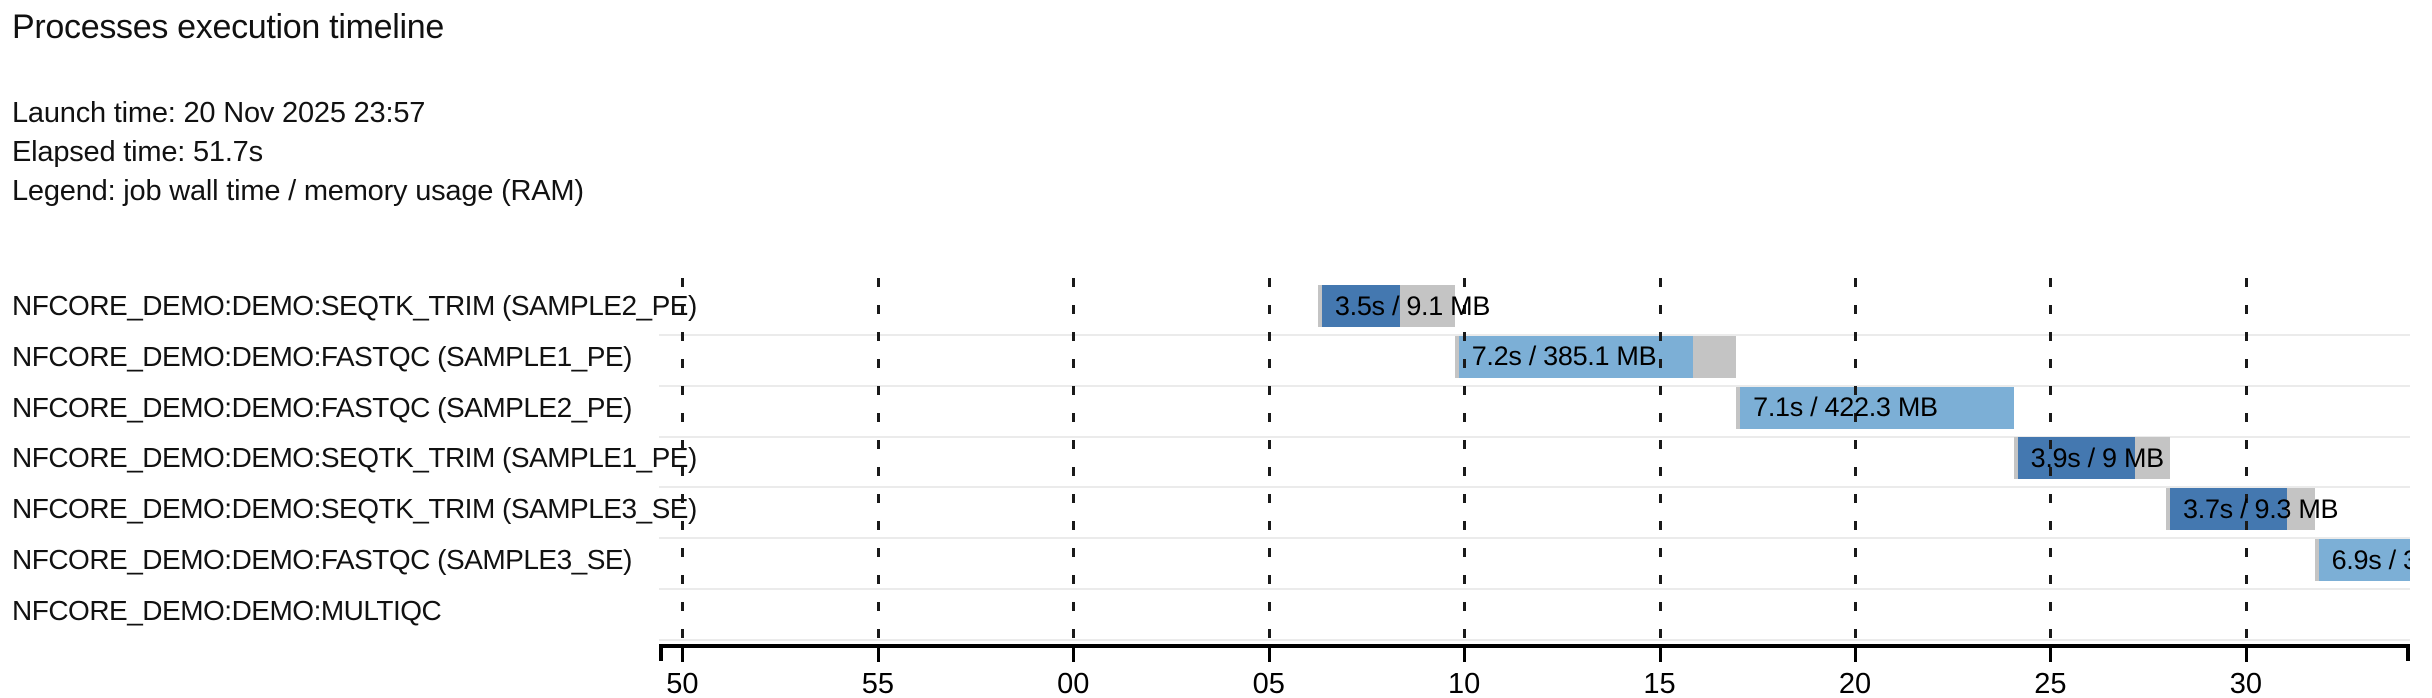 The height and width of the screenshot is (698, 2432). What do you see at coordinates (322, 407) in the screenshot?
I see `process-row-label: NFCORE_DEMO:DEMO:FASTQC (SAMPLE2_PE)` at bounding box center [322, 407].